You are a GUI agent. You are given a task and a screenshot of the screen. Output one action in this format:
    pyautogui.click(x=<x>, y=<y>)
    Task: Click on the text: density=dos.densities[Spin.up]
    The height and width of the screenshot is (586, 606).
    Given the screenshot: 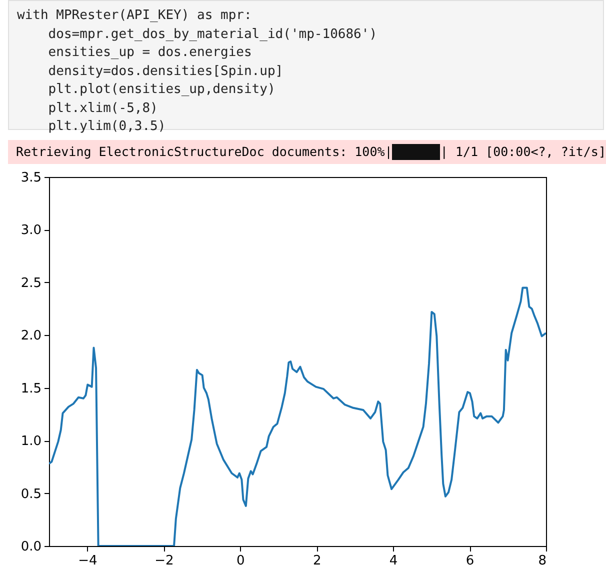 What is the action you would take?
    pyautogui.click(x=165, y=71)
    